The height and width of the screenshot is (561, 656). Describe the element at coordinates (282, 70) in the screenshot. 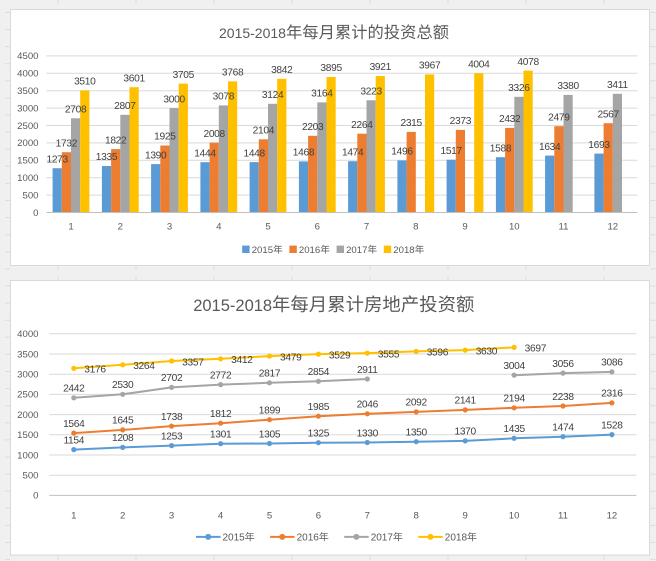

I see `svg-text: 3842` at that location.